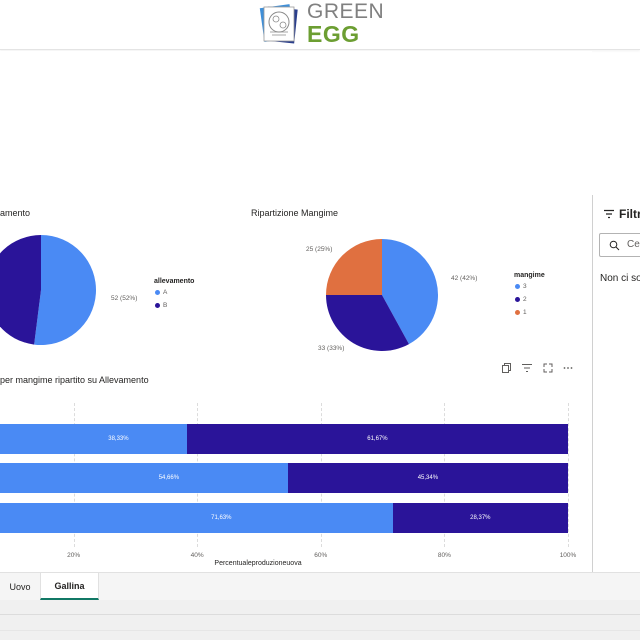  I want to click on header-bar: GREEN EGG, so click(320, 25).